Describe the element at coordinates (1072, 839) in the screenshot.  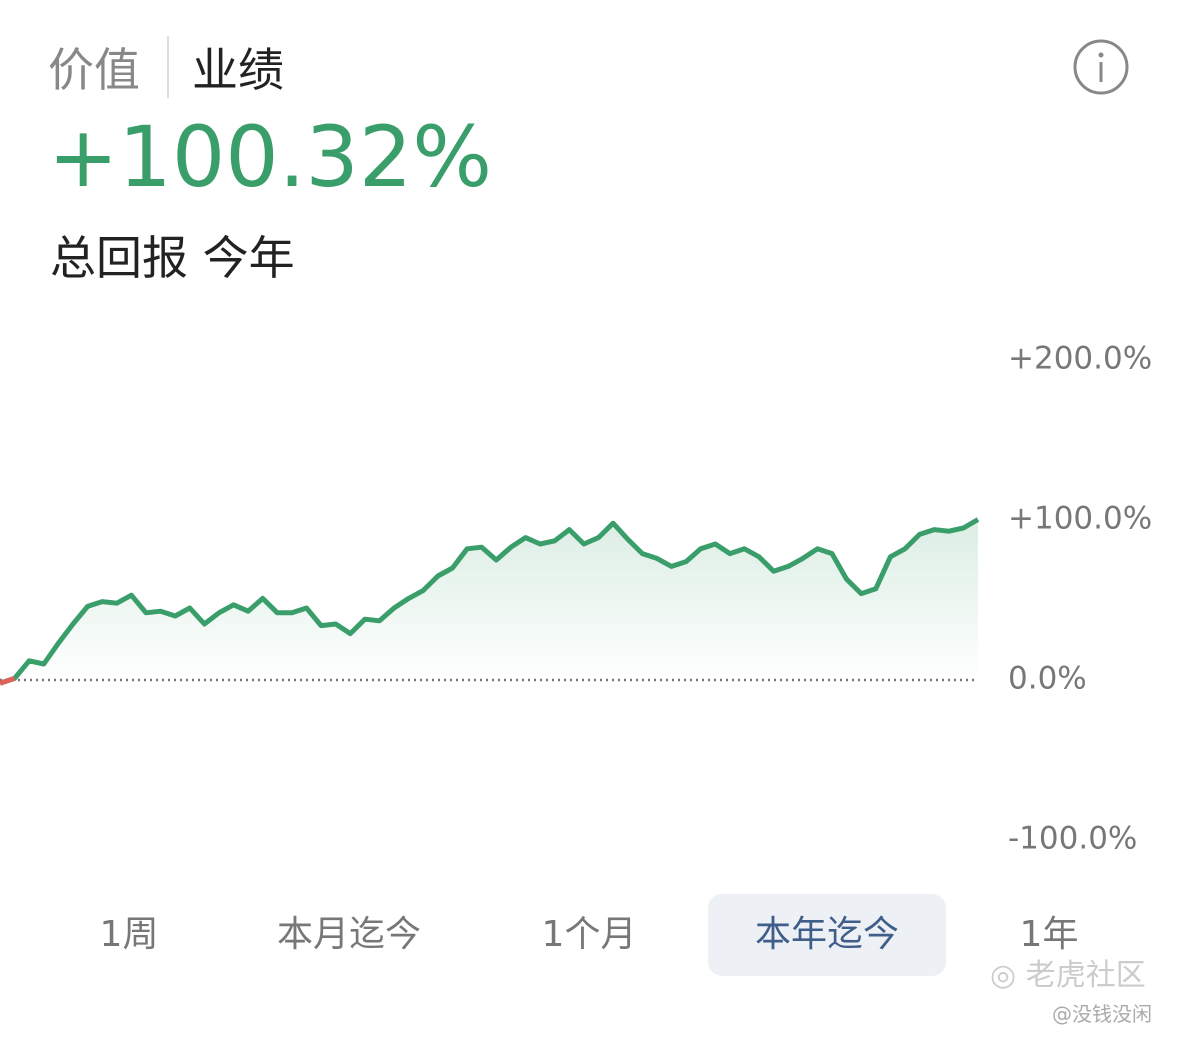
I see `y-tick-label: -100.0%` at that location.